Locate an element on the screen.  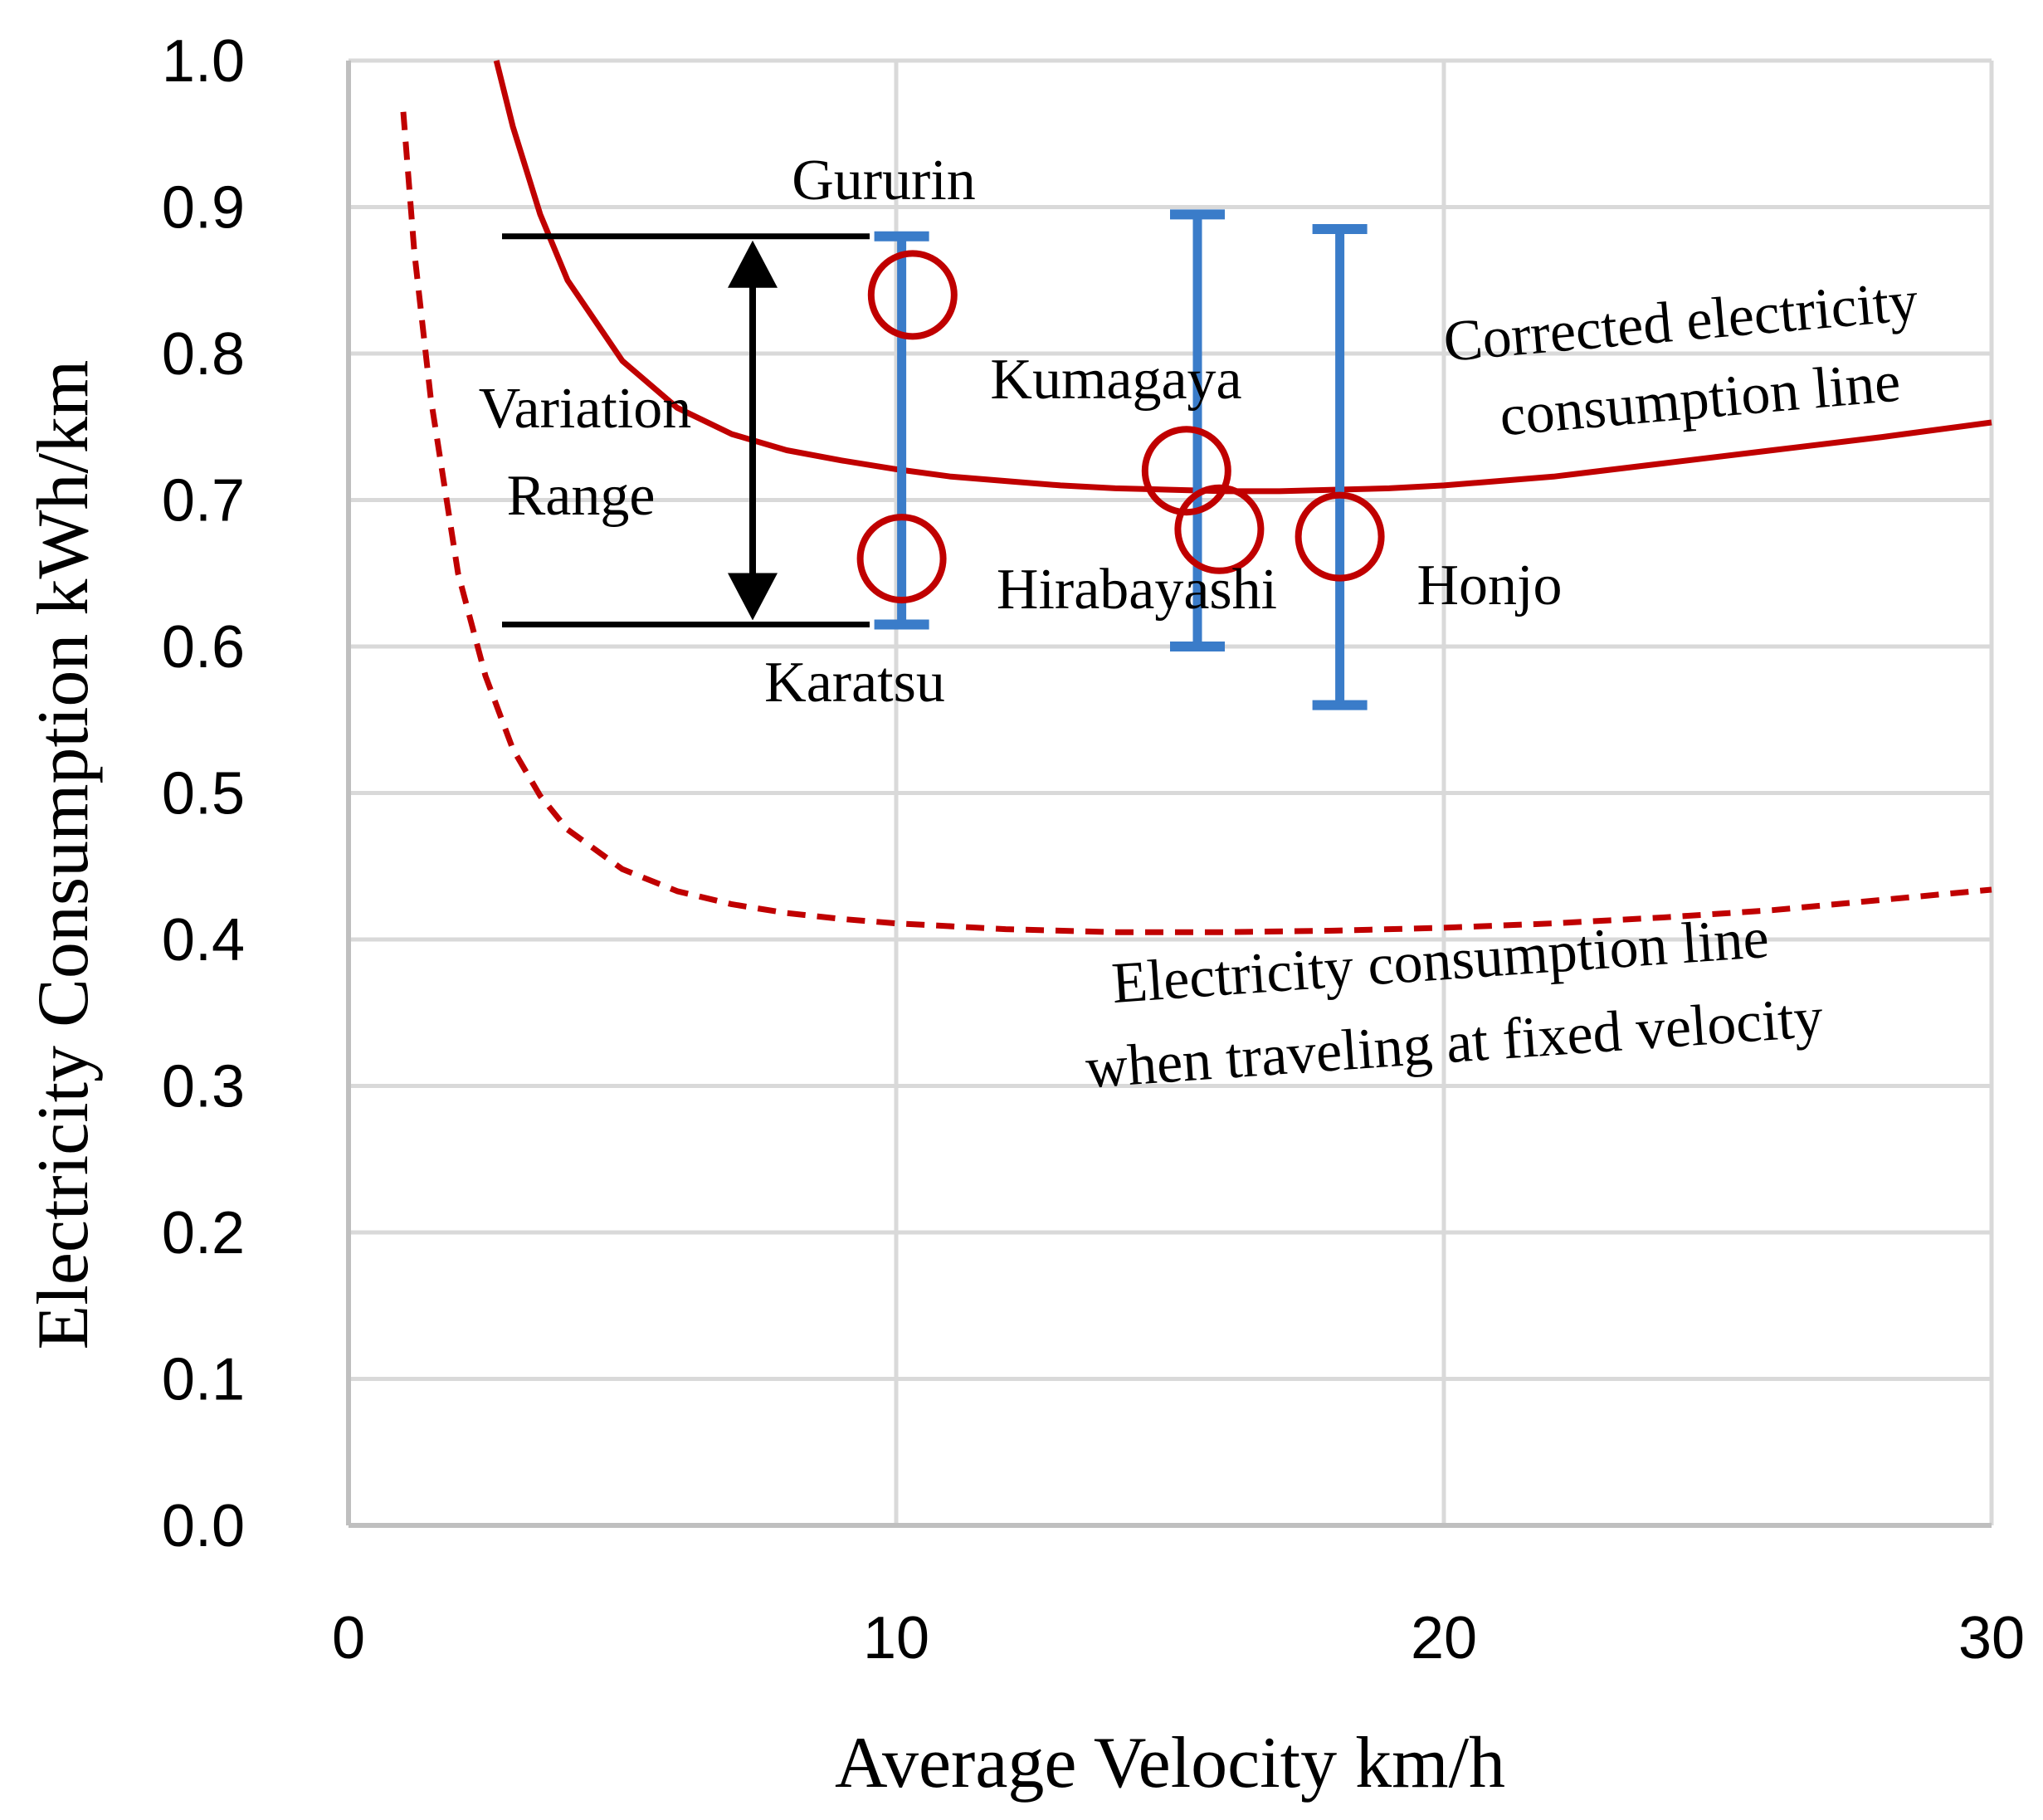
marker-karatsu is located at coordinates (901, 559).